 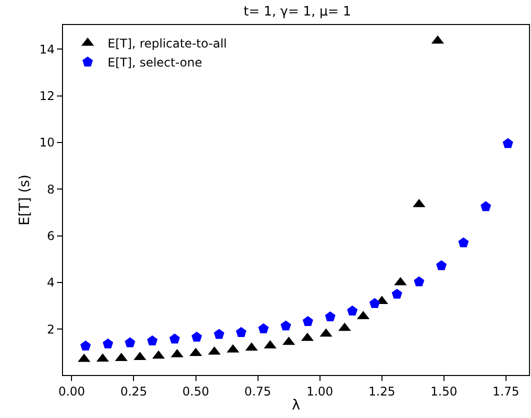 I want to click on legend-label: E[T], select-one, so click(x=155, y=63).